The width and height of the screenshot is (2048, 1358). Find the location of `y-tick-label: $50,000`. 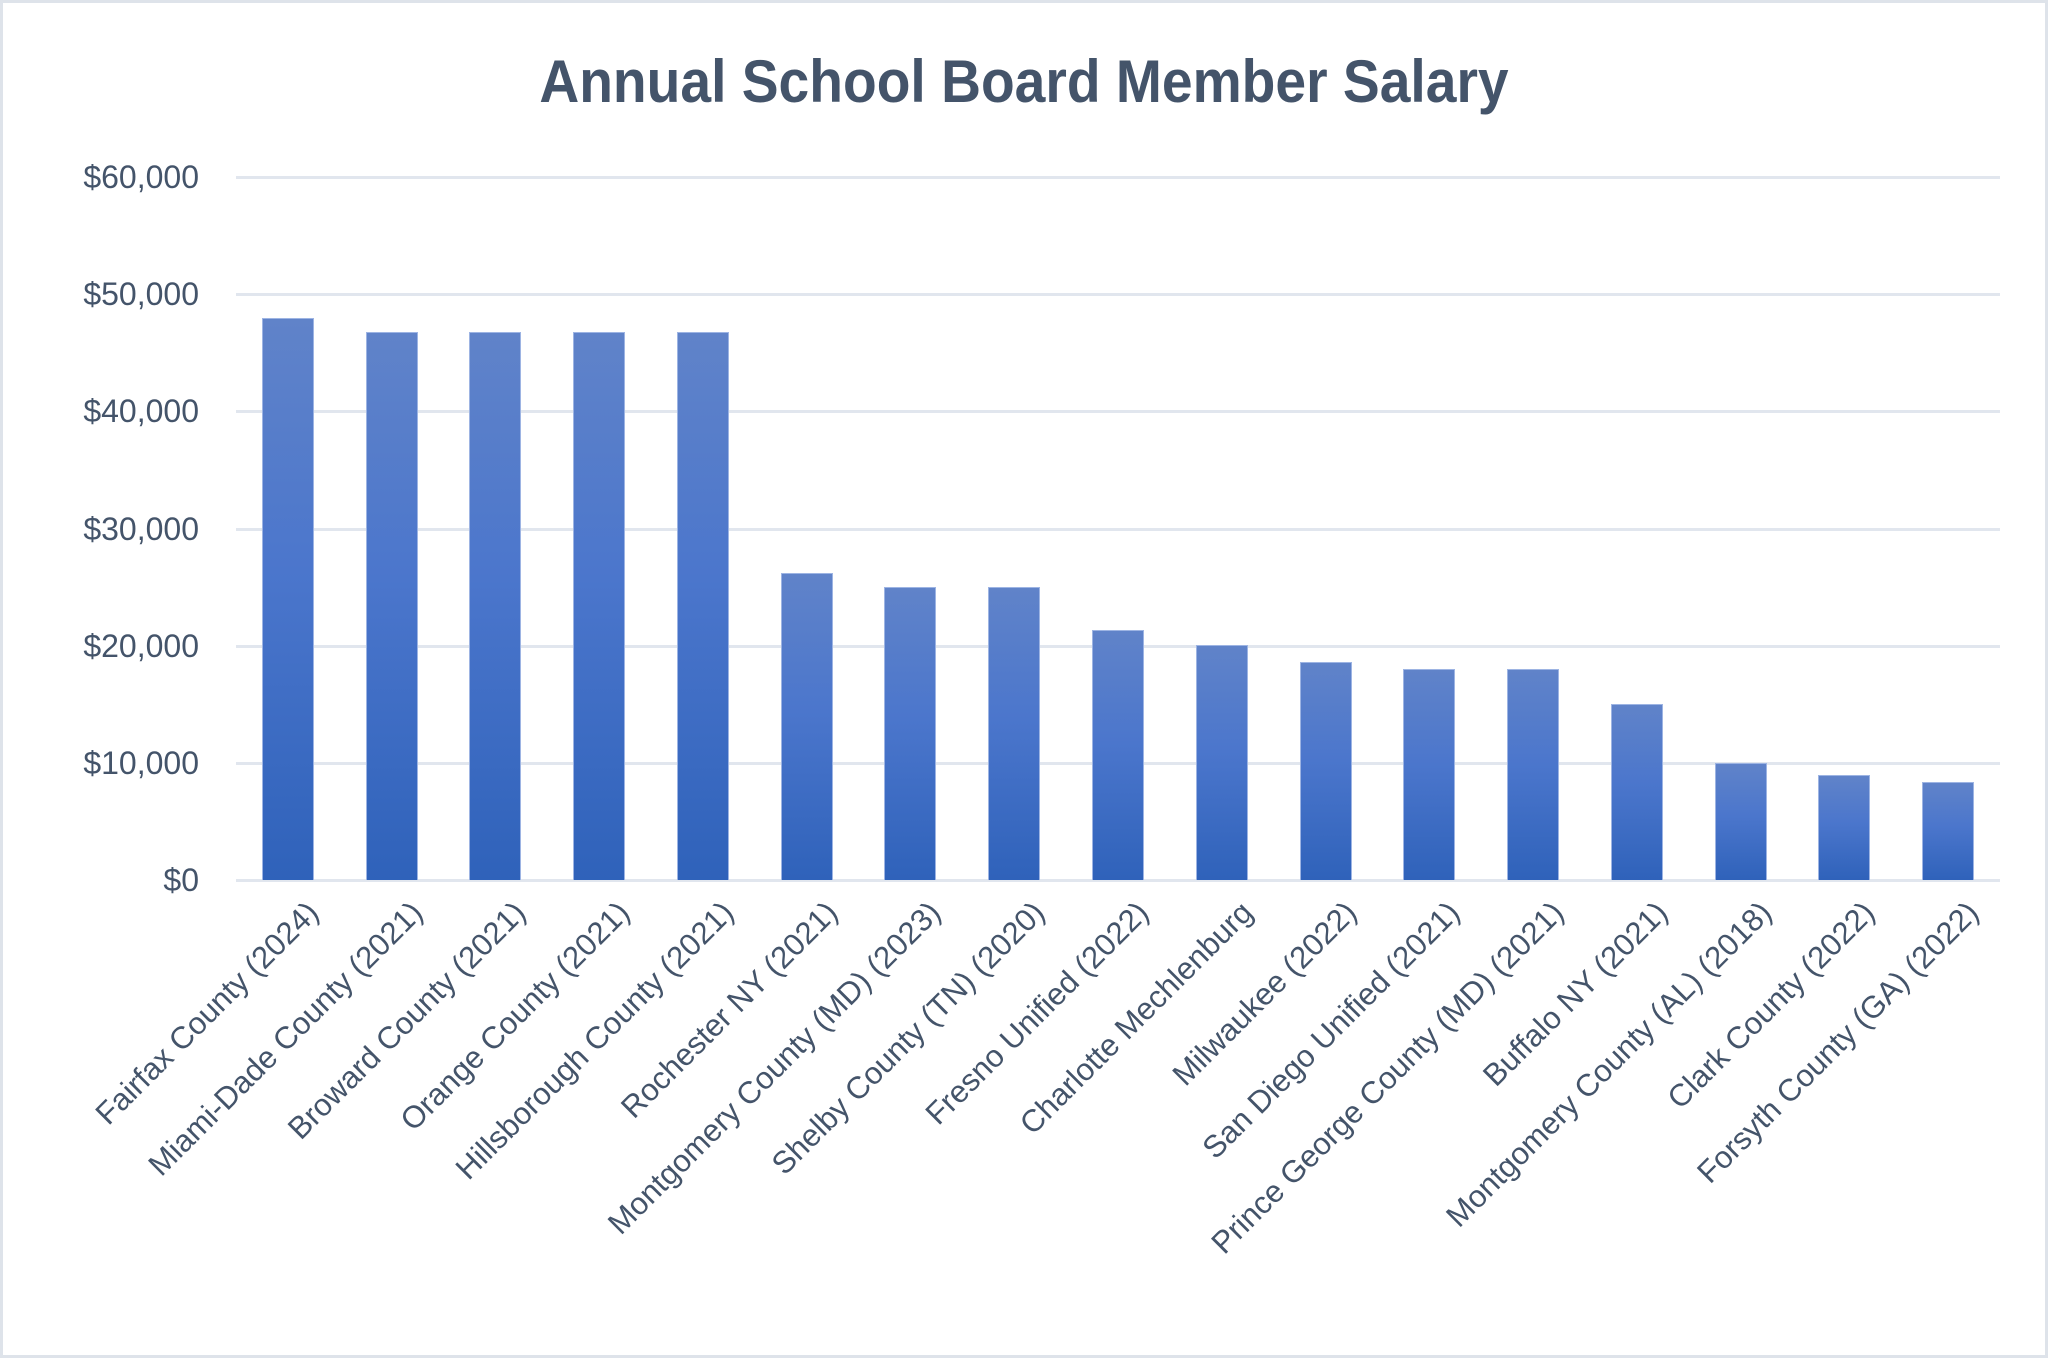

y-tick-label: $50,000 is located at coordinates (141, 294).